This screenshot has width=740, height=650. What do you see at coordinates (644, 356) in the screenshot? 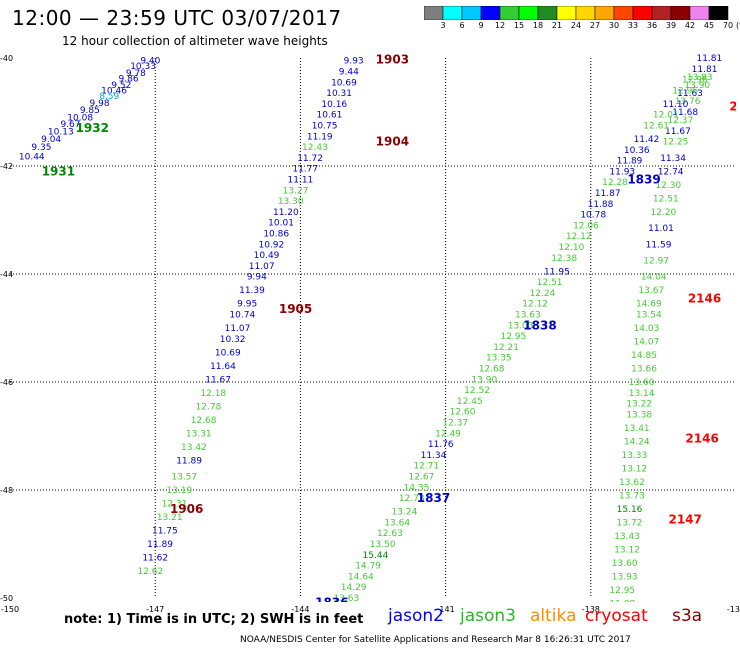
I see `wave-height-value: 14.85` at bounding box center [644, 356].